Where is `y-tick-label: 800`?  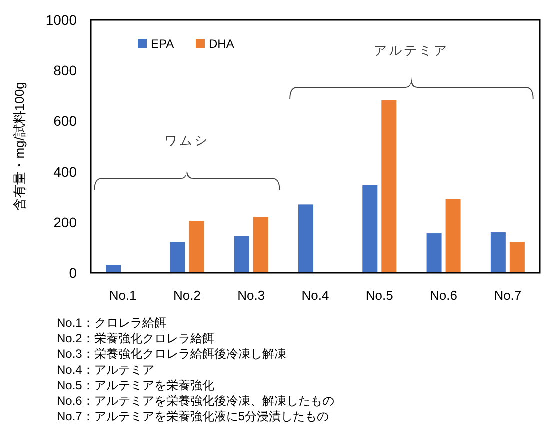
y-tick-label: 800 is located at coordinates (66, 70).